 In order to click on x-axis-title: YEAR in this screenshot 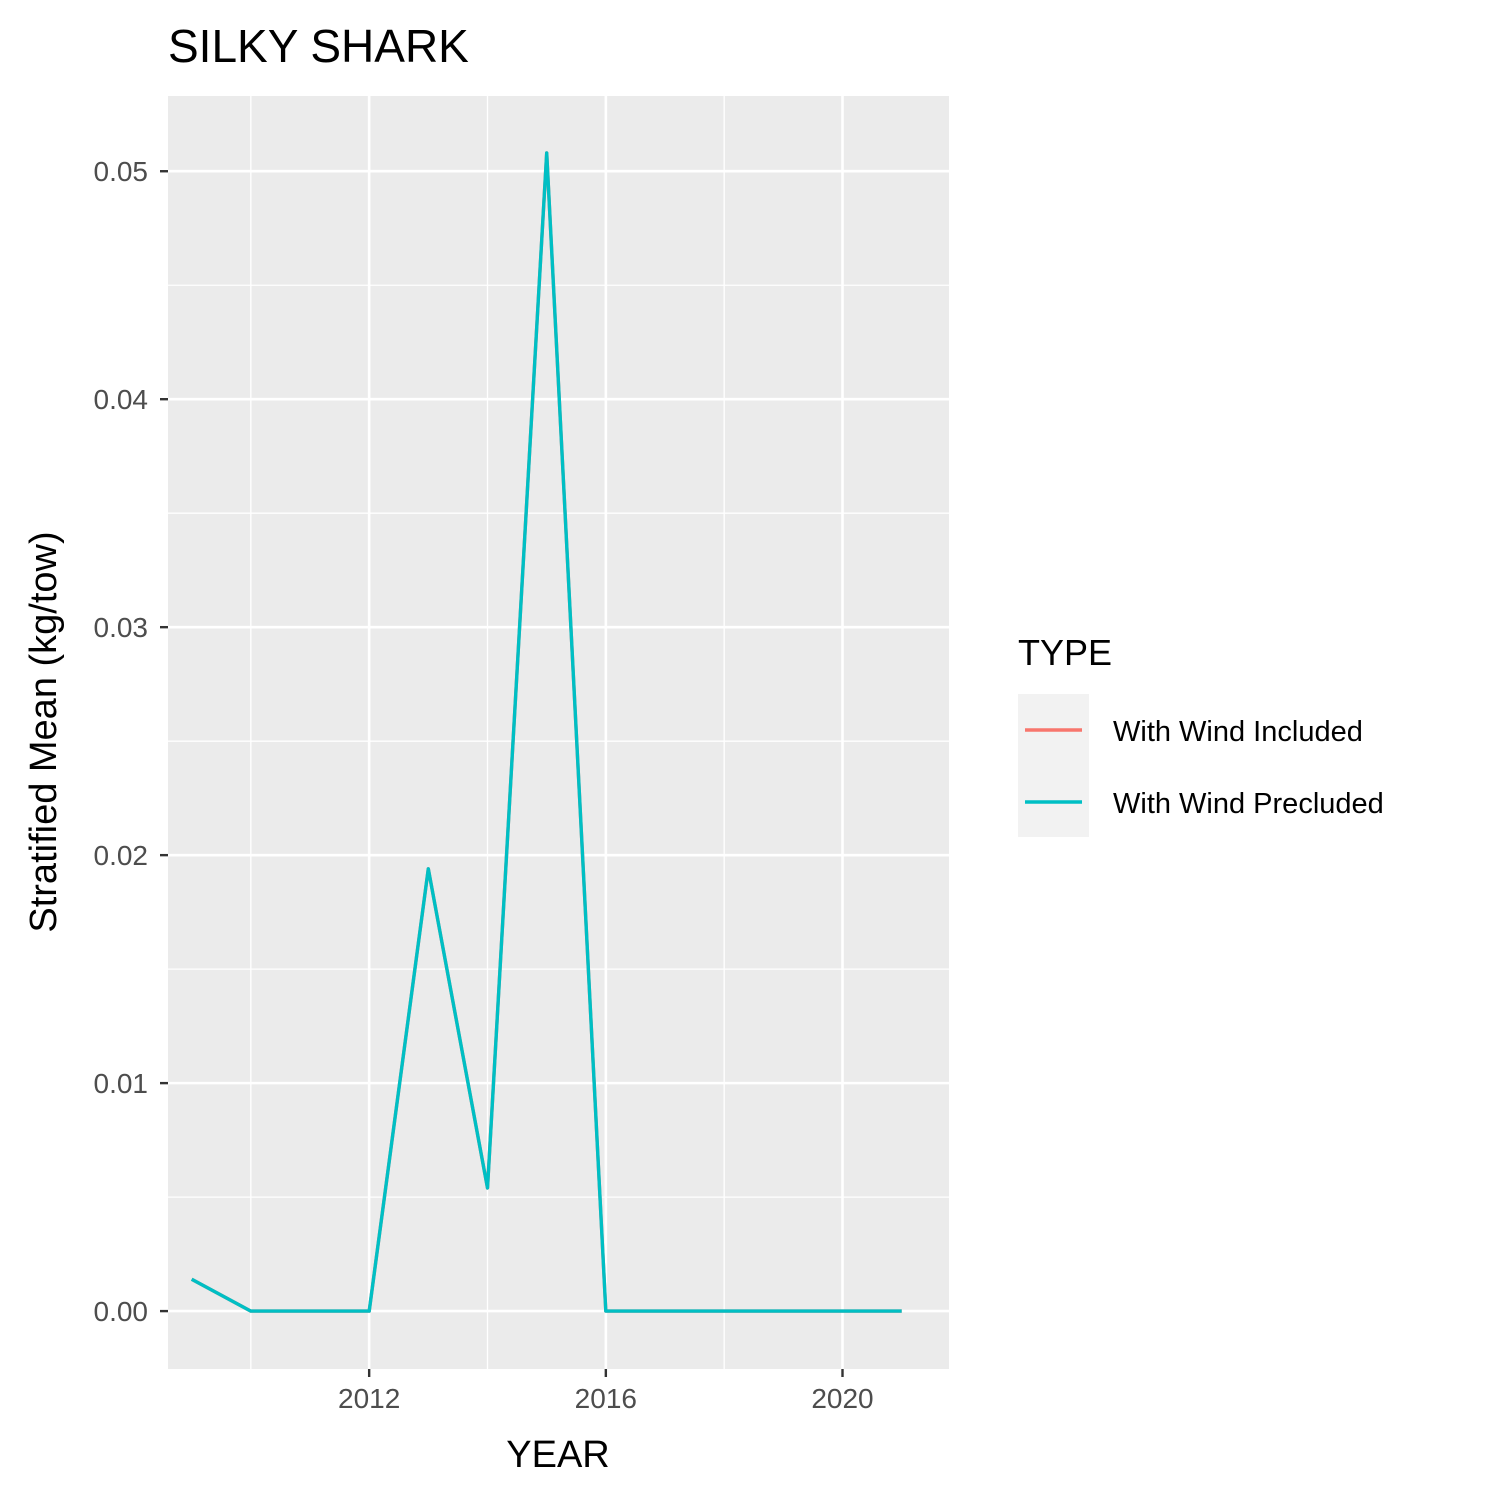, I will do `click(557, 1455)`.